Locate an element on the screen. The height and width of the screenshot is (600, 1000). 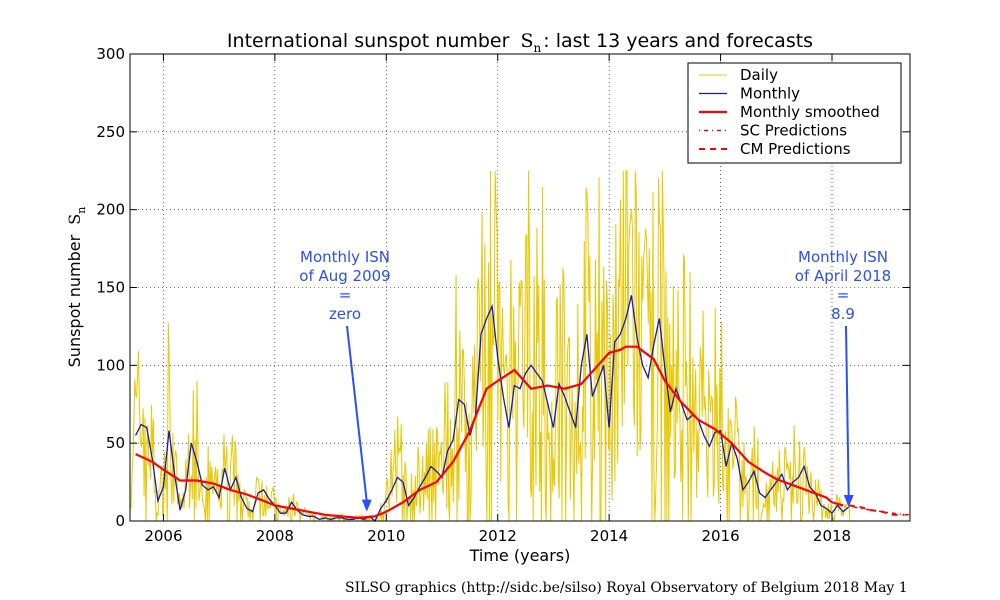
legend-label: CM Predictions is located at coordinates (795, 149).